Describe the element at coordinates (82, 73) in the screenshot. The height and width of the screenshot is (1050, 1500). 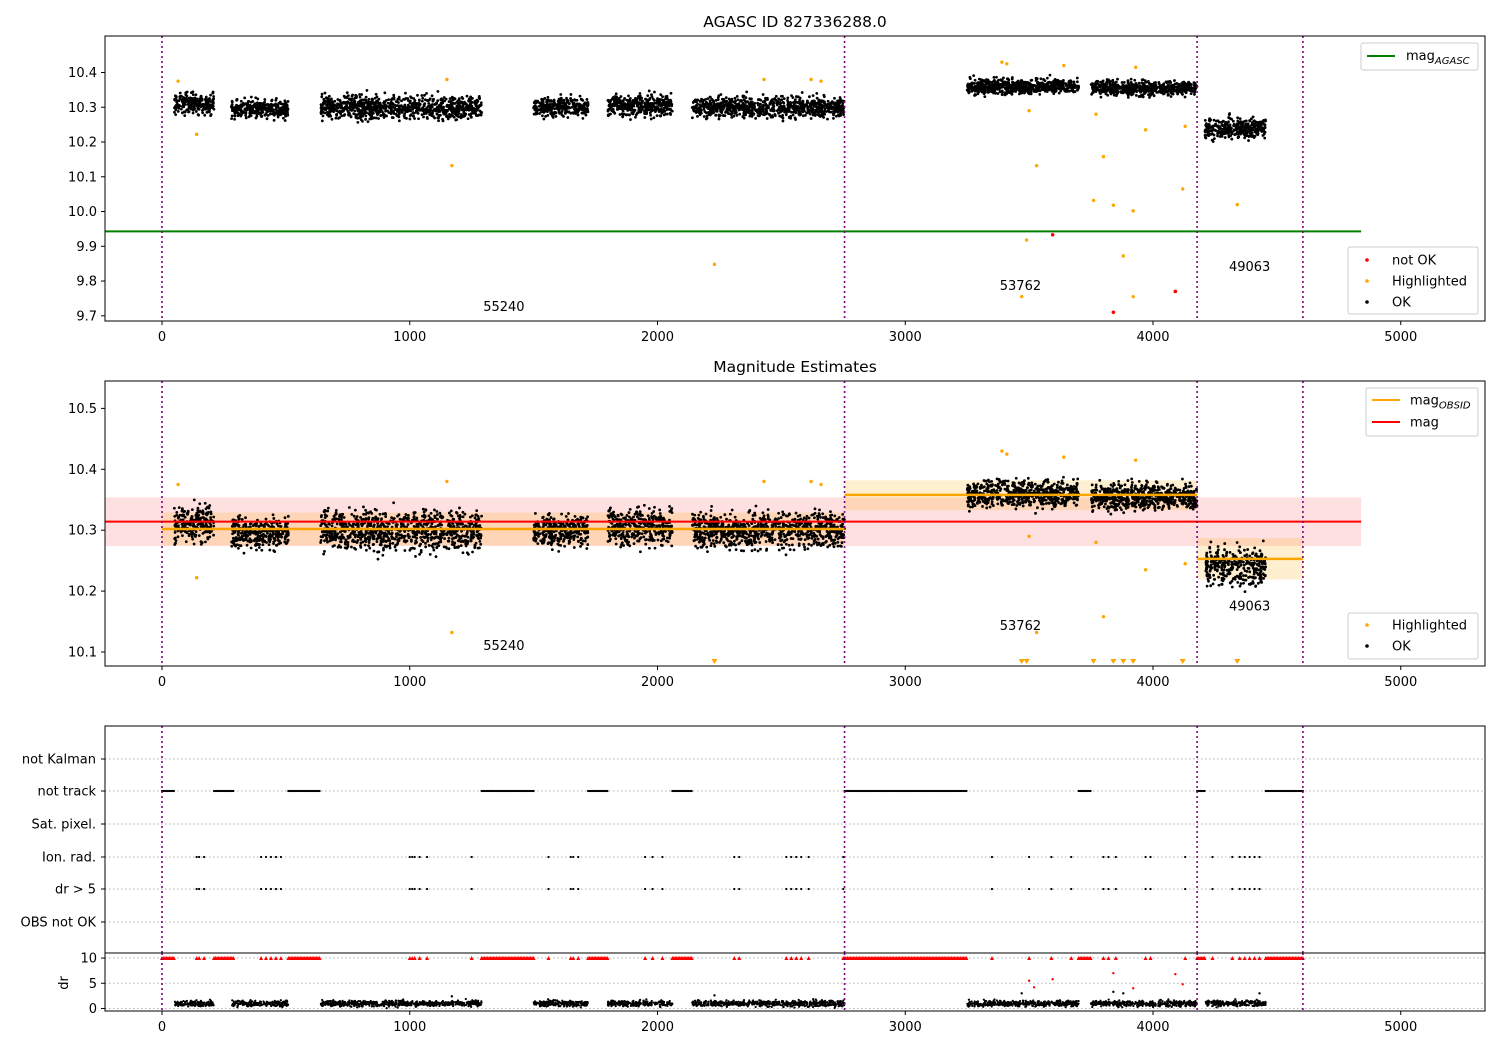
I see `y-tick-label: 10.4` at that location.